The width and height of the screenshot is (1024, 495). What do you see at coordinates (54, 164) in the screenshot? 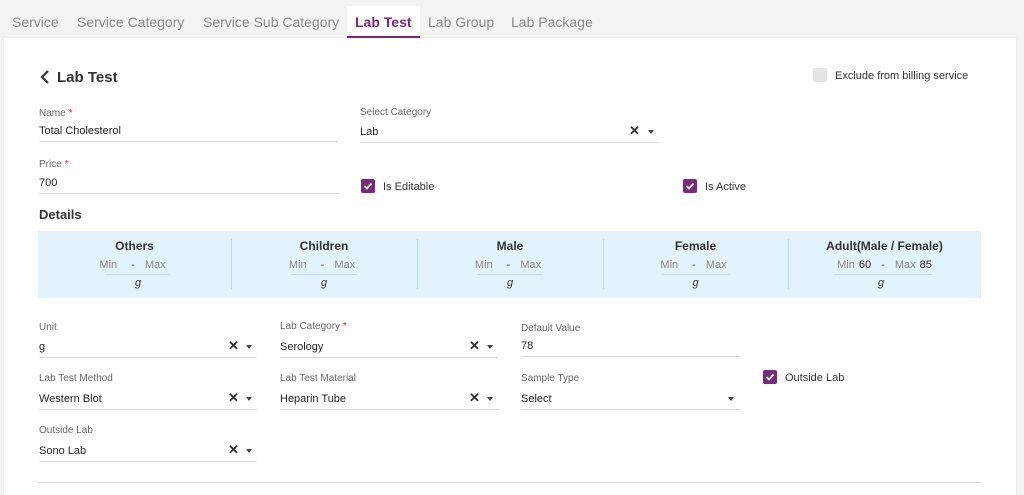
I see `price-label: Price *` at bounding box center [54, 164].